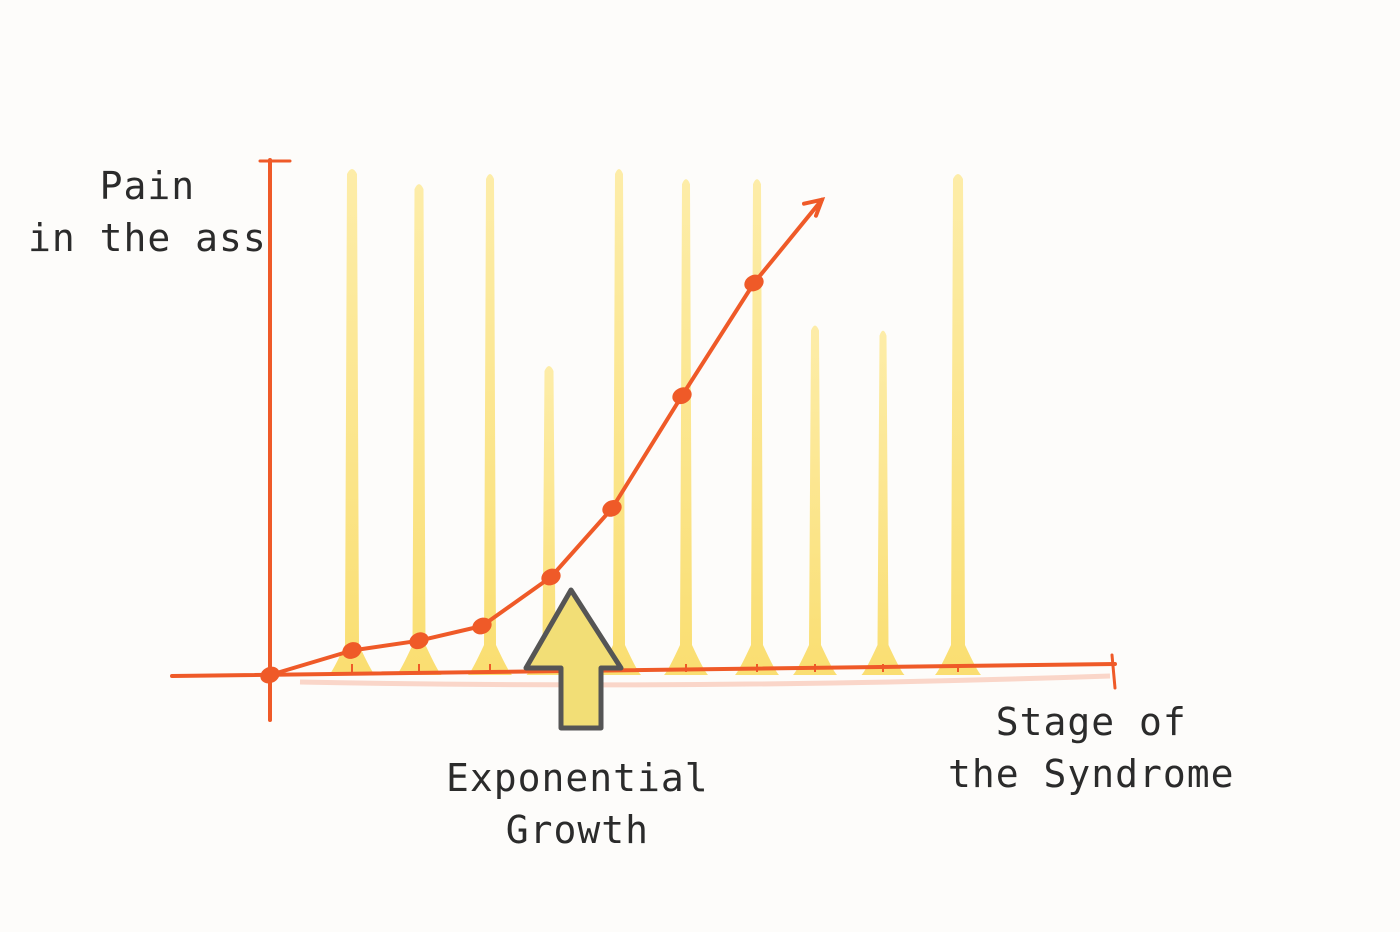 The width and height of the screenshot is (1400, 932). I want to click on annotation-line-1: Exponential, so click(577, 778).